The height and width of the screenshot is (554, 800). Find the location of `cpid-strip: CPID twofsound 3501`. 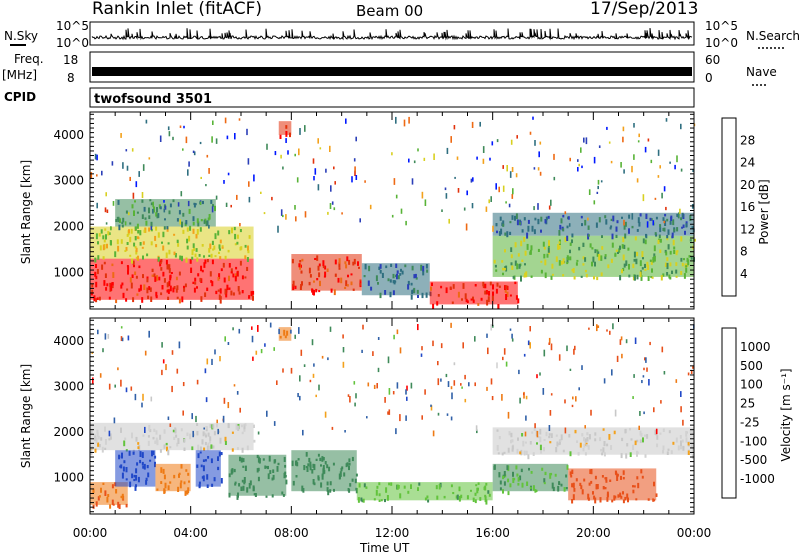

cpid-strip: CPID twofsound 3501 is located at coordinates (349, 97).